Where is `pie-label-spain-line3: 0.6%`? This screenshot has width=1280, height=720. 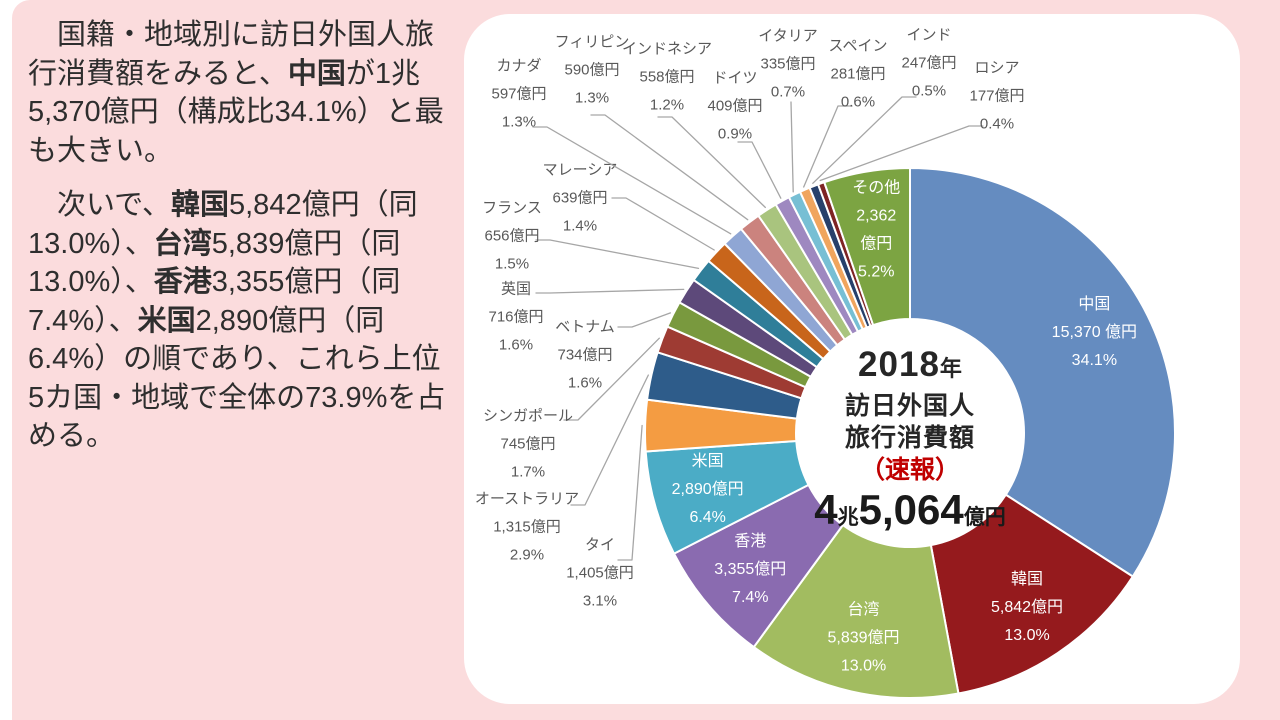 pie-label-spain-line3: 0.6% is located at coordinates (858, 102).